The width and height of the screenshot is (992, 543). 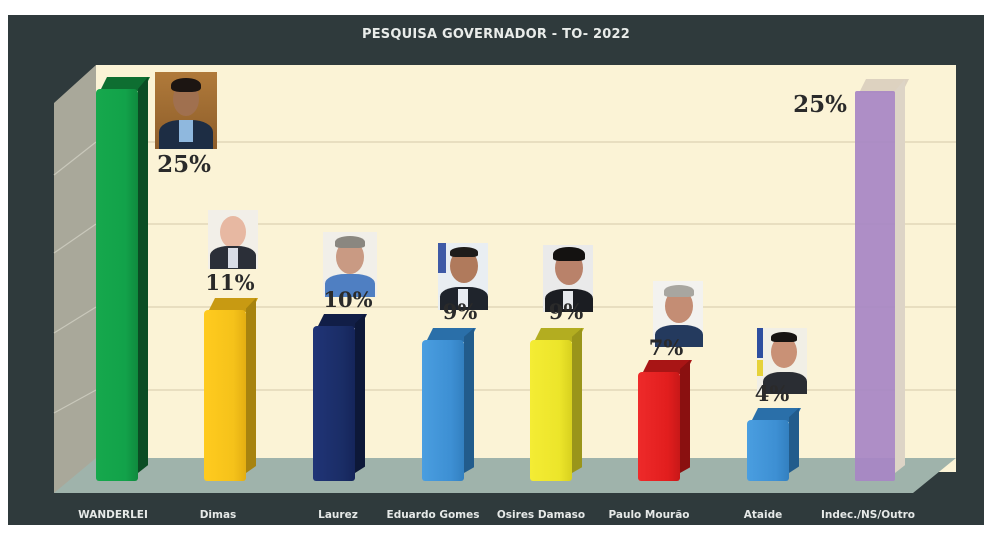 What do you see at coordinates (763, 515) in the screenshot?
I see `category-label-ataide: Ataide` at bounding box center [763, 515].